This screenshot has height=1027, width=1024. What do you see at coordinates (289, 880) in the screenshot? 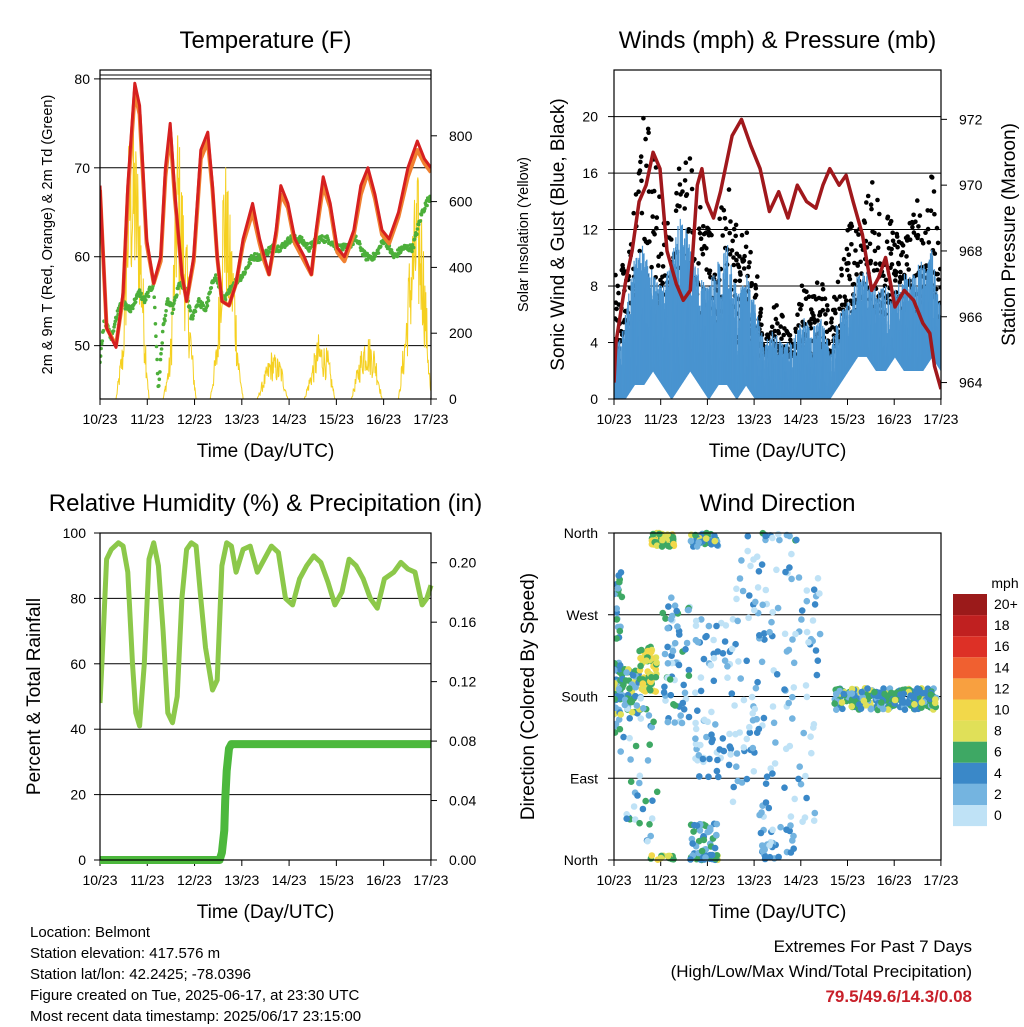
I see `x-tick-label: 14/23` at bounding box center [289, 880].